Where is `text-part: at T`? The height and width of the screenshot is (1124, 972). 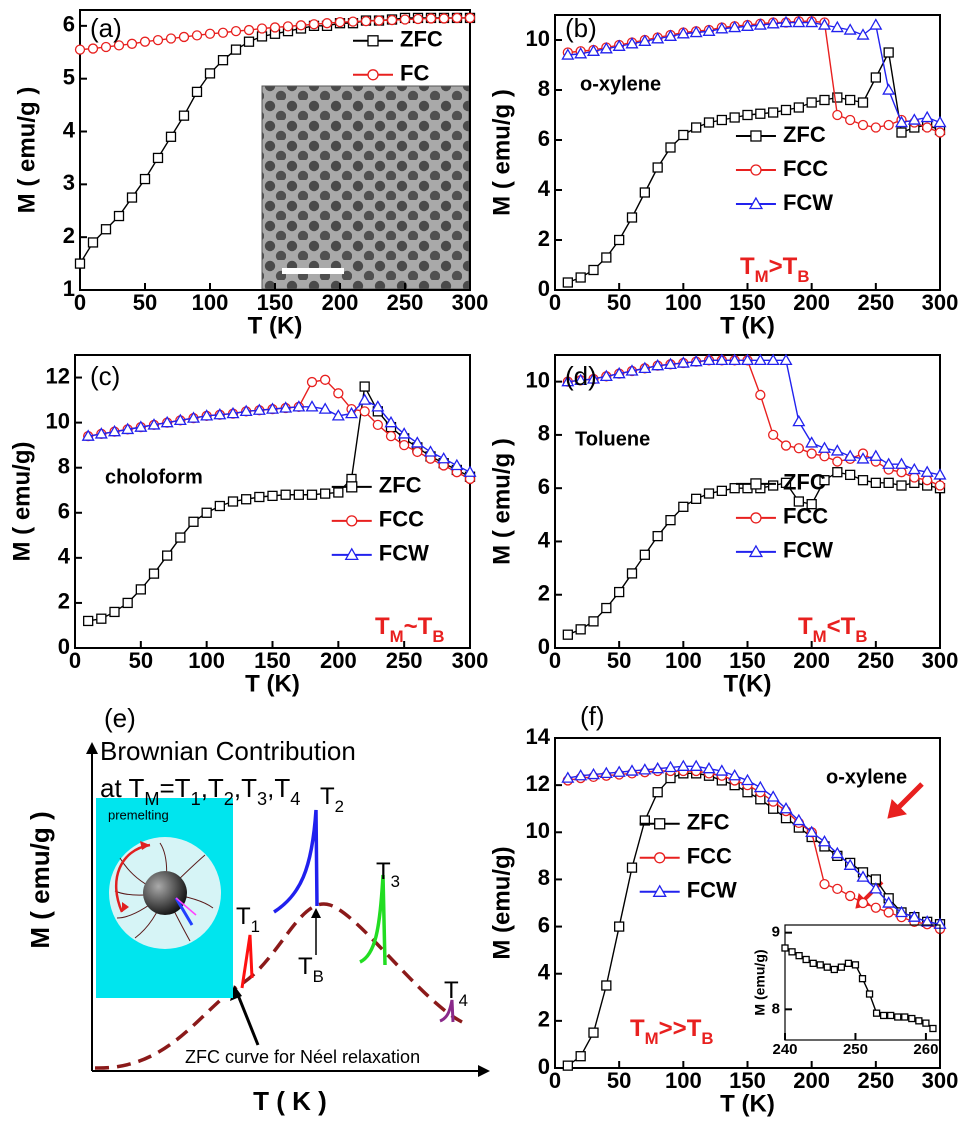
text-part: at T is located at coordinates (122, 788).